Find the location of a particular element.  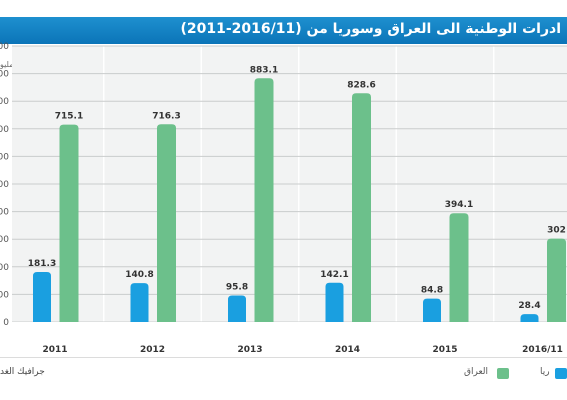

y-tick-label: 500 is located at coordinates (4, 185).